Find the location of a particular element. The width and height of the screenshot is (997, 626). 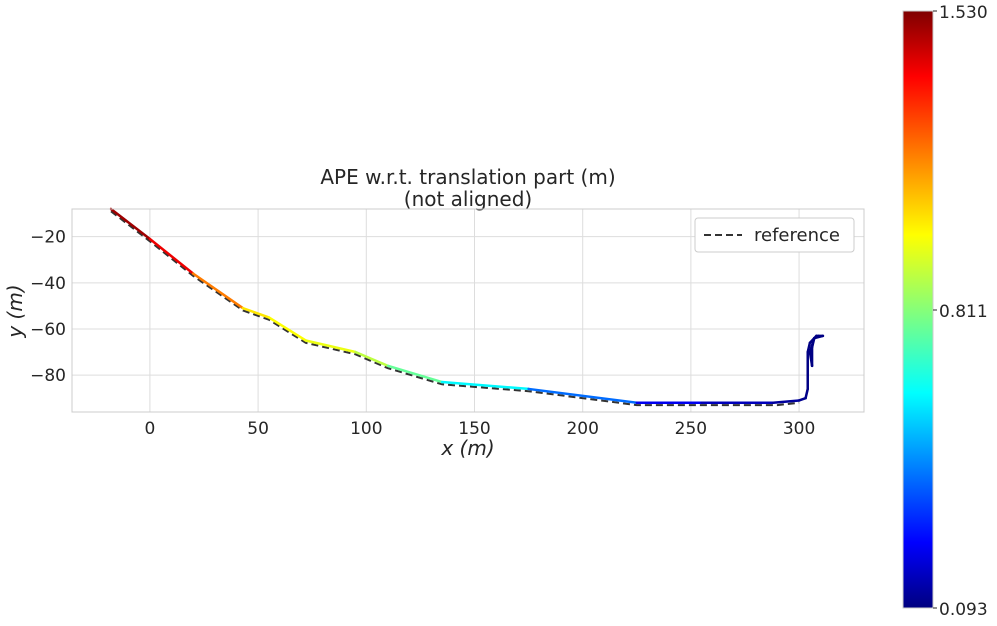

chart-subtitle: (not aligned) is located at coordinates (468, 199).